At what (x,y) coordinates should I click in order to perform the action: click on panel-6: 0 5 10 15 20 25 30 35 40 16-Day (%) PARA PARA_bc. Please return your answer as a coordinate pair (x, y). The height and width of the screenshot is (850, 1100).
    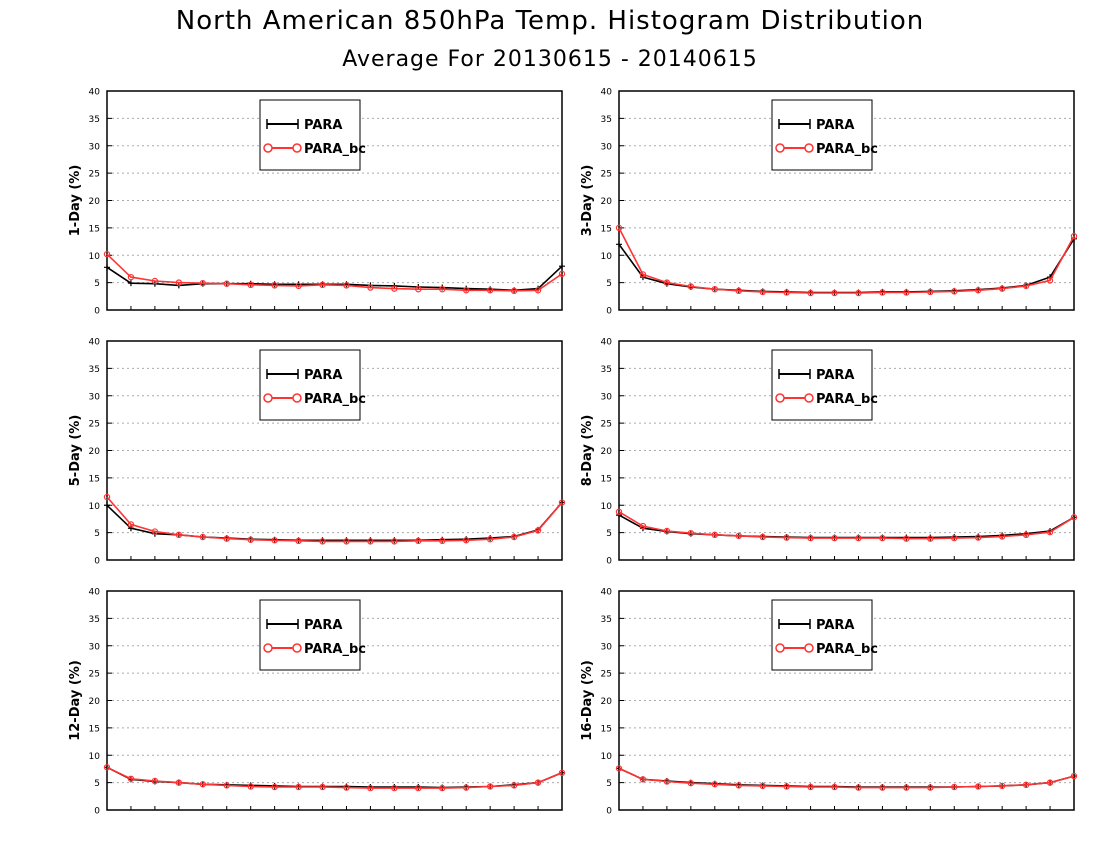
    Looking at the image, I should click on (829, 702).